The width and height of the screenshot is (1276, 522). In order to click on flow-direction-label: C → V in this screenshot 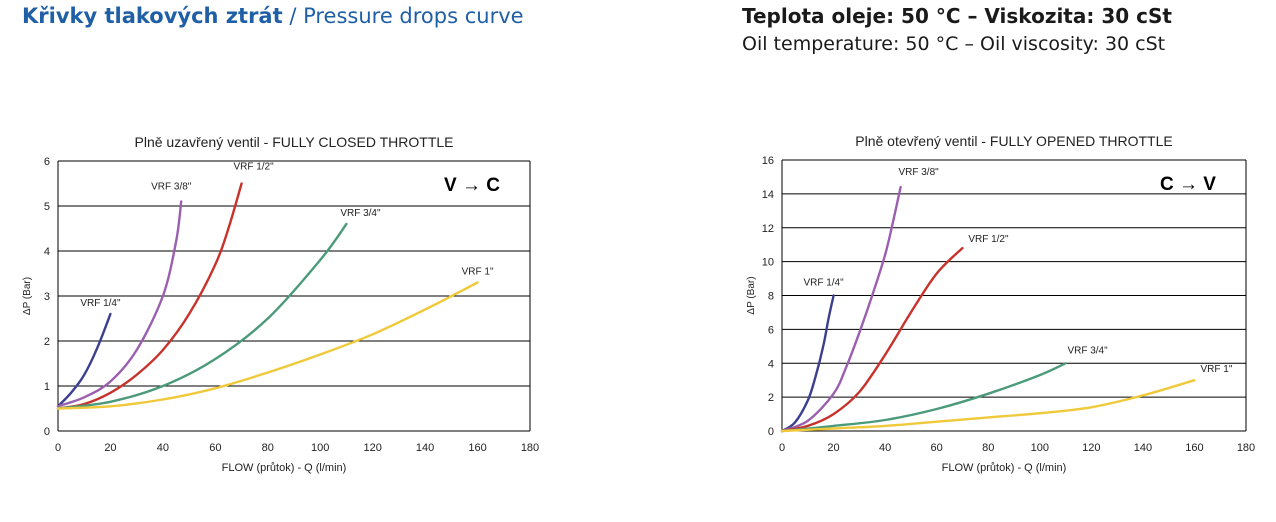, I will do `click(1188, 184)`.